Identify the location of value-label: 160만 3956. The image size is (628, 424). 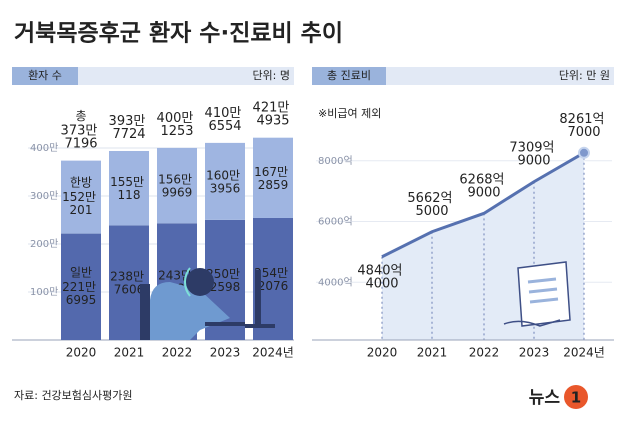
(225, 181).